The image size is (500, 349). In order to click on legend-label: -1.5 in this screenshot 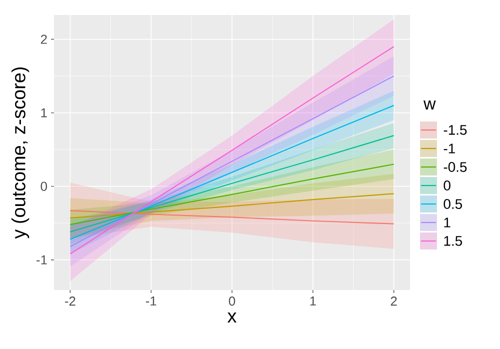, I will do `click(455, 130)`.